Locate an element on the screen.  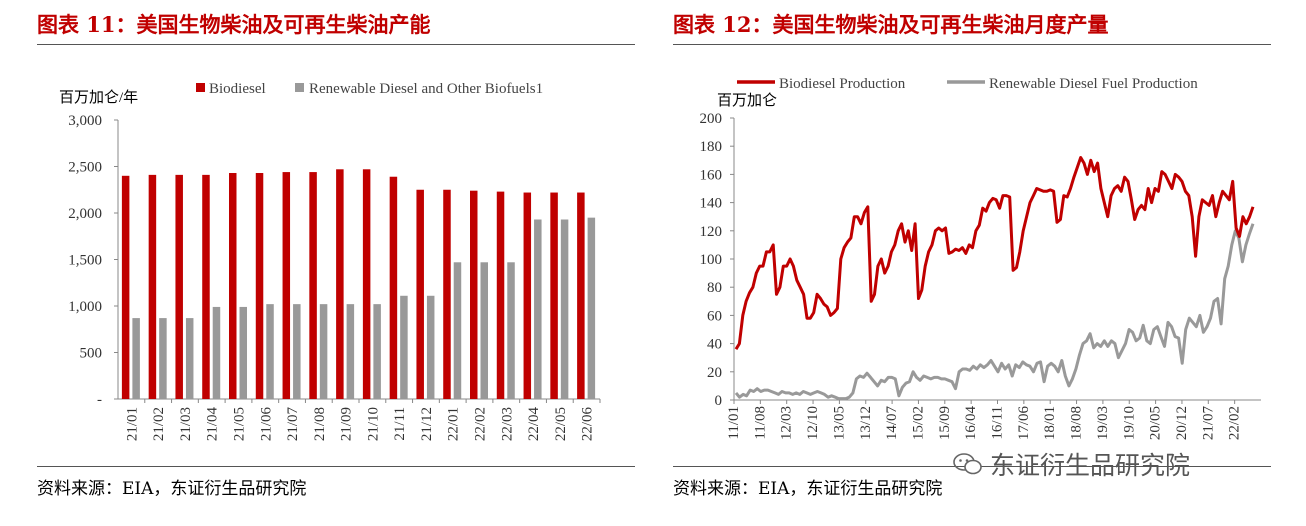
watermark-text: 东证衍生品研究院 is located at coordinates (1090, 465).